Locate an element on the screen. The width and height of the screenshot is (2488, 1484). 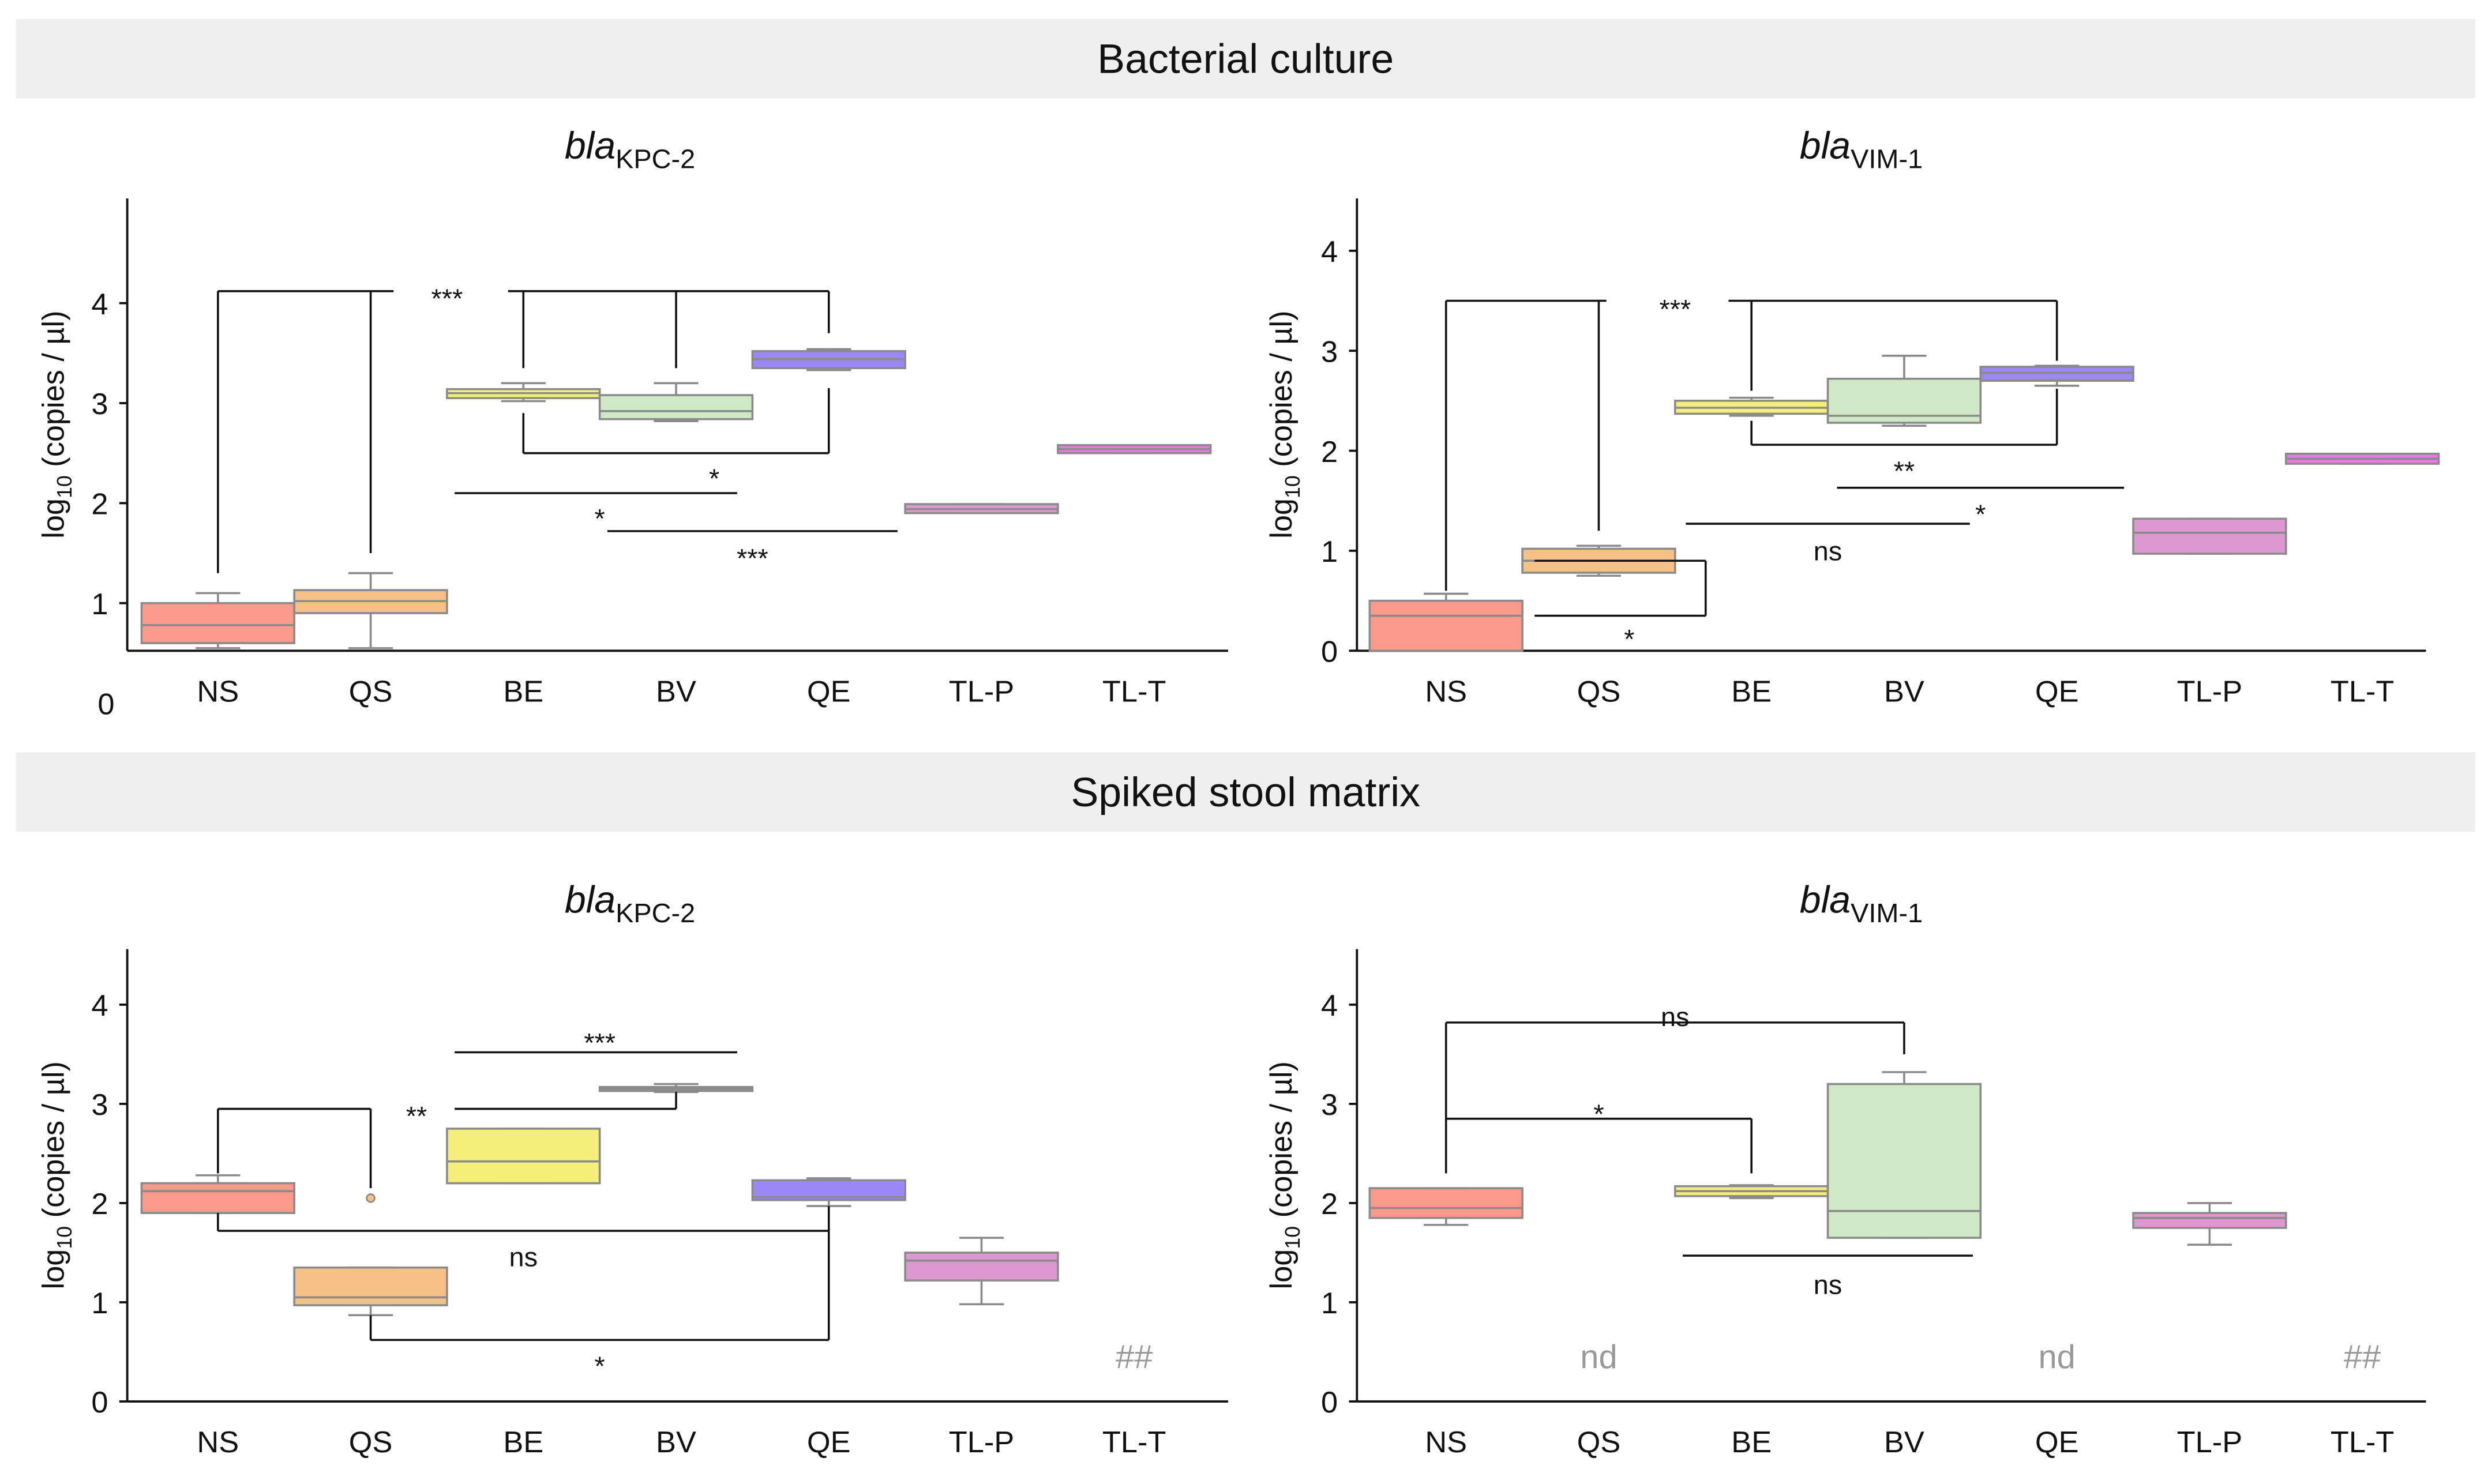
section-title-stool: Spiked stool matrix is located at coordinates (1245, 792).